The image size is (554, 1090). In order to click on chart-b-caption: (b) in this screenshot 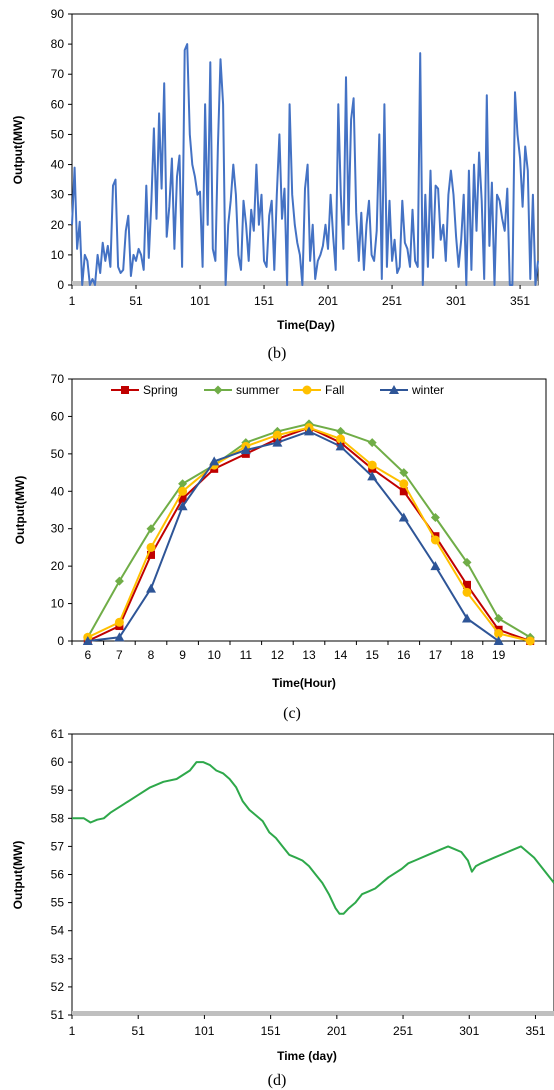, I will do `click(277, 353)`.